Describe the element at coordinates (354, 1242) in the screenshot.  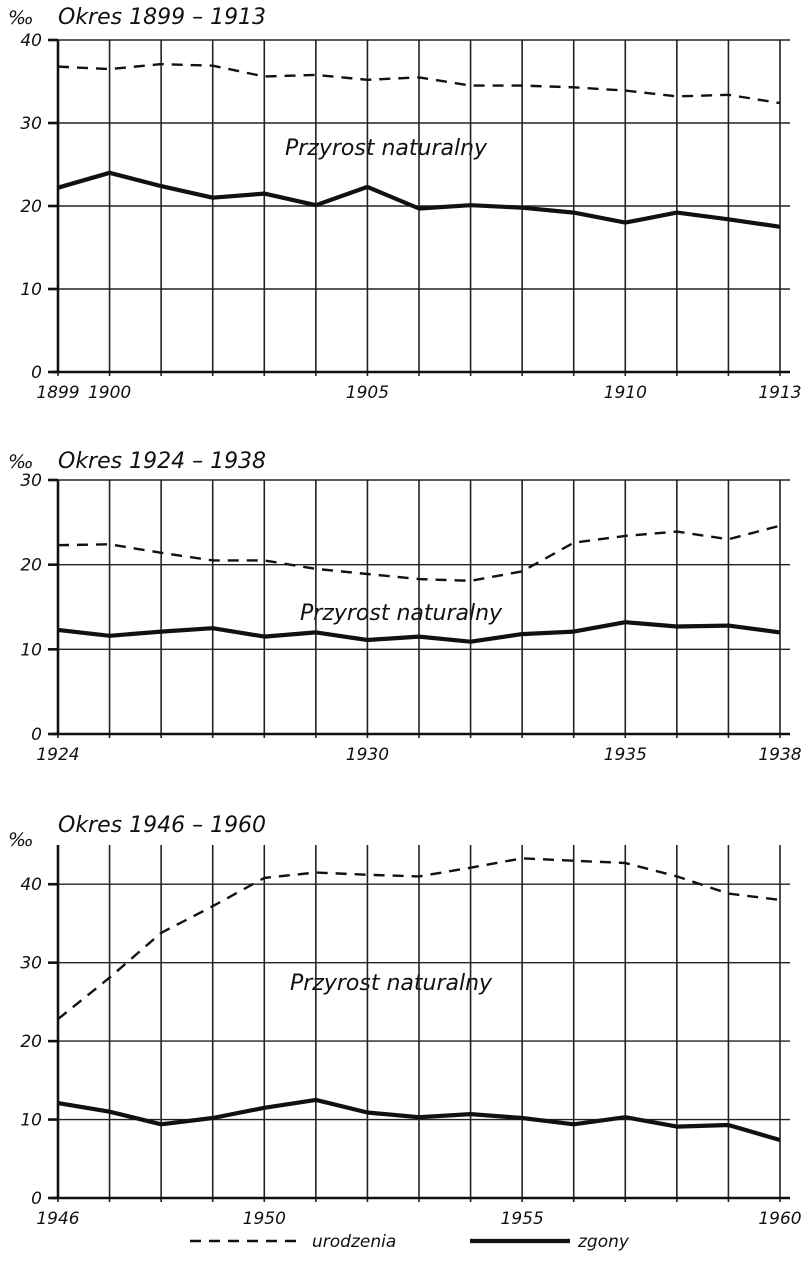
I see `legend-births-label: urodzenia` at that location.